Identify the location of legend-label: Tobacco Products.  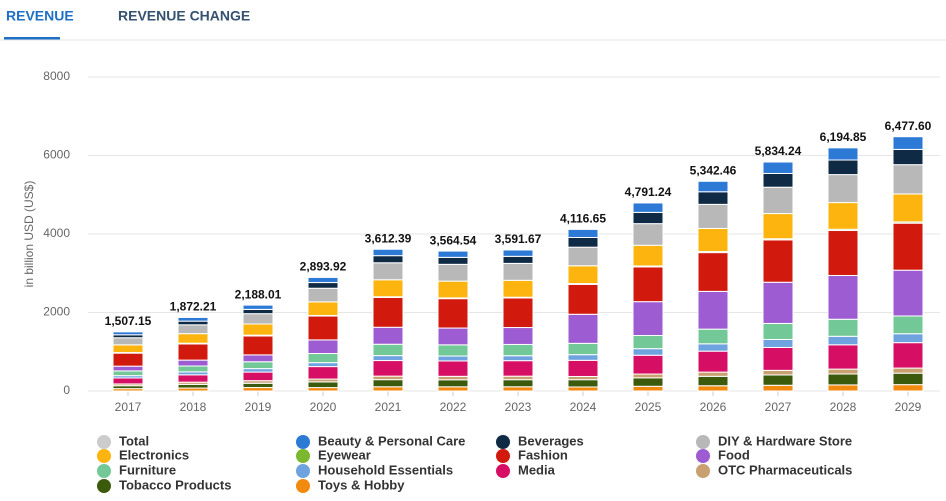
(175, 484).